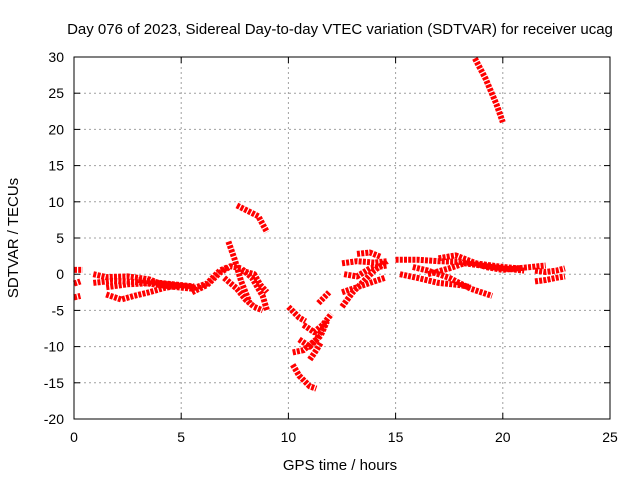  Describe the element at coordinates (60, 238) in the screenshot. I see `y-tick-label: 5` at that location.